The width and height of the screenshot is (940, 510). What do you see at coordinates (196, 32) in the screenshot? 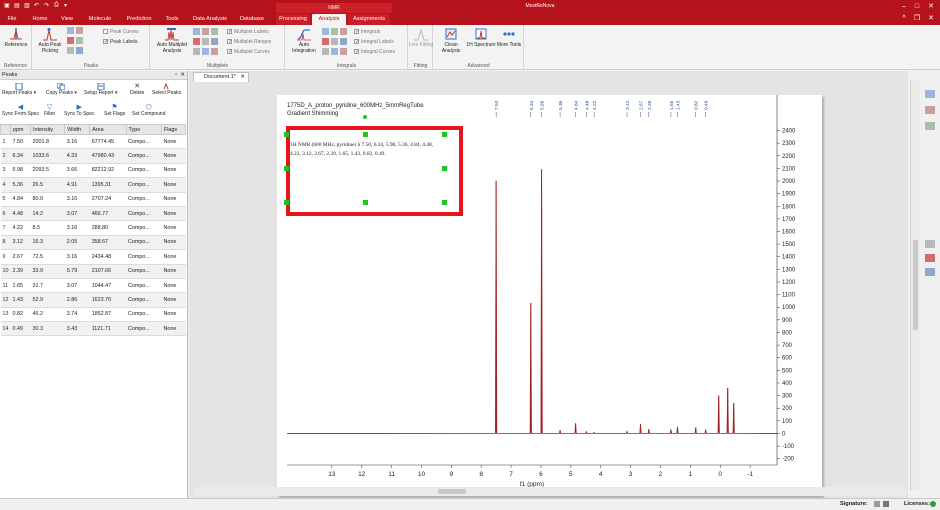
I see `multiplet-manual-icon` at bounding box center [196, 32].